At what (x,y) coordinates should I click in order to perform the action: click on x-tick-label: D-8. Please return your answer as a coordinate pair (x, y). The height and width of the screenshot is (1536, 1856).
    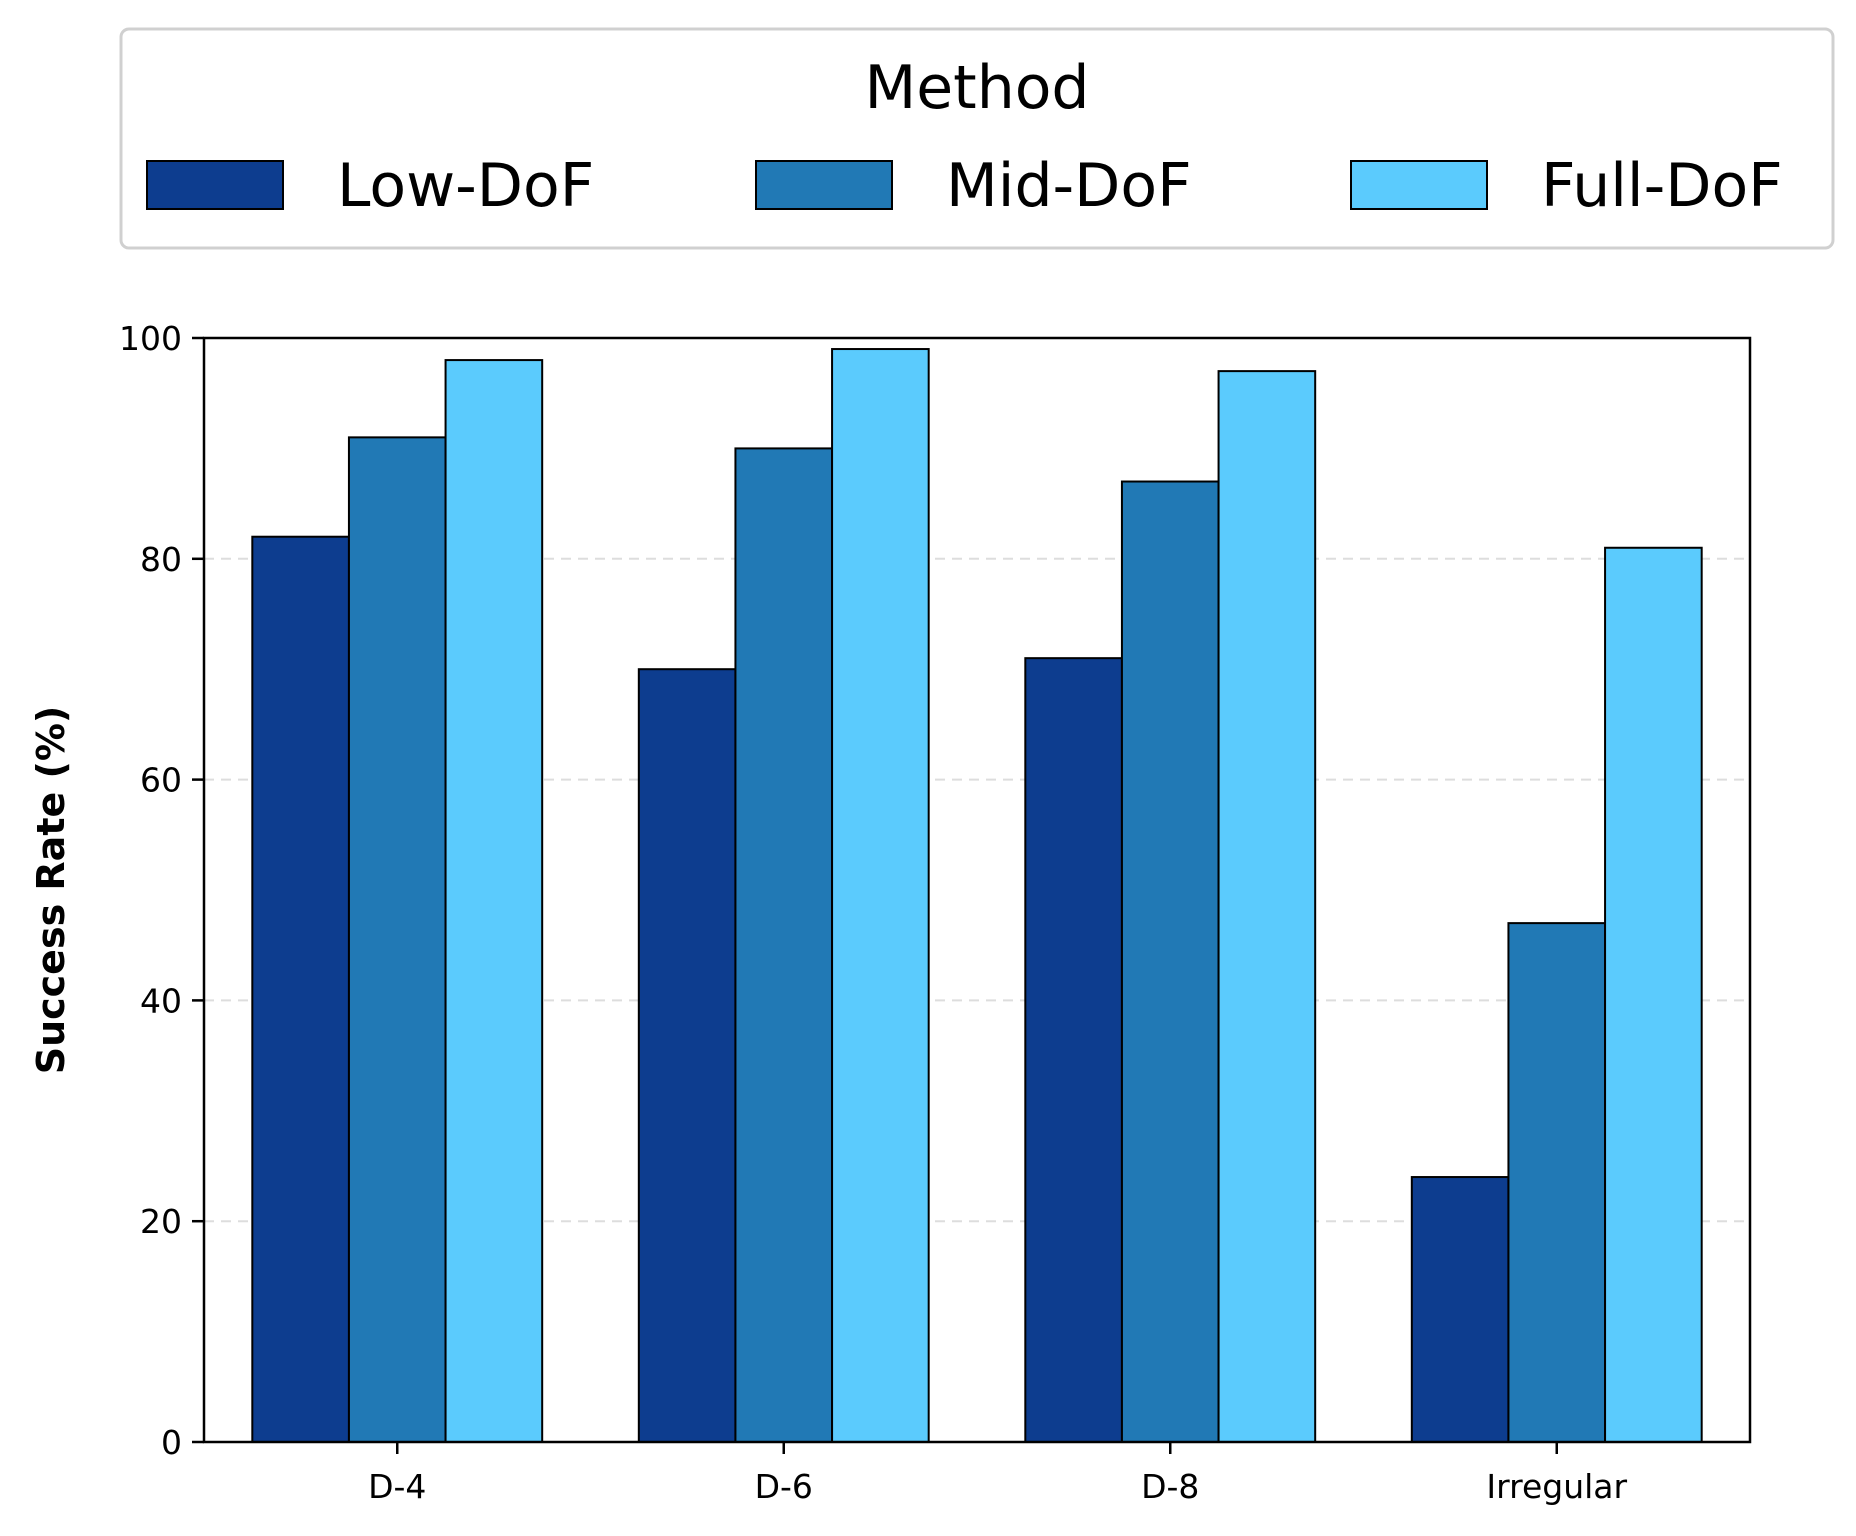
    Looking at the image, I should click on (1170, 1486).